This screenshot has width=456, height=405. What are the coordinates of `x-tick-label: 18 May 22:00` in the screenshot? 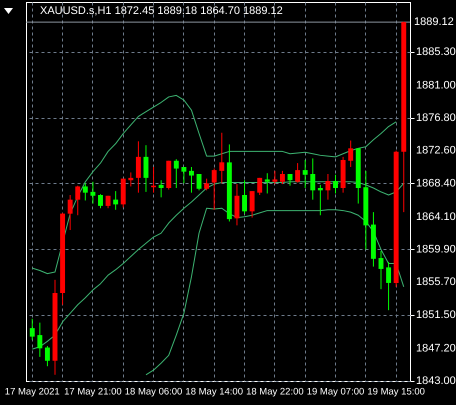 It's located at (275, 392).